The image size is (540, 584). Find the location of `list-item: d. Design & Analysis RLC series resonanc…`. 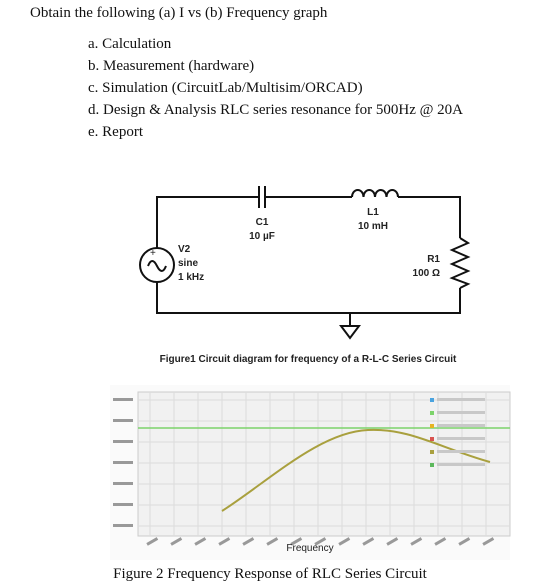

list-item: d. Design & Analysis RLC series resonanc… is located at coordinates (275, 110).